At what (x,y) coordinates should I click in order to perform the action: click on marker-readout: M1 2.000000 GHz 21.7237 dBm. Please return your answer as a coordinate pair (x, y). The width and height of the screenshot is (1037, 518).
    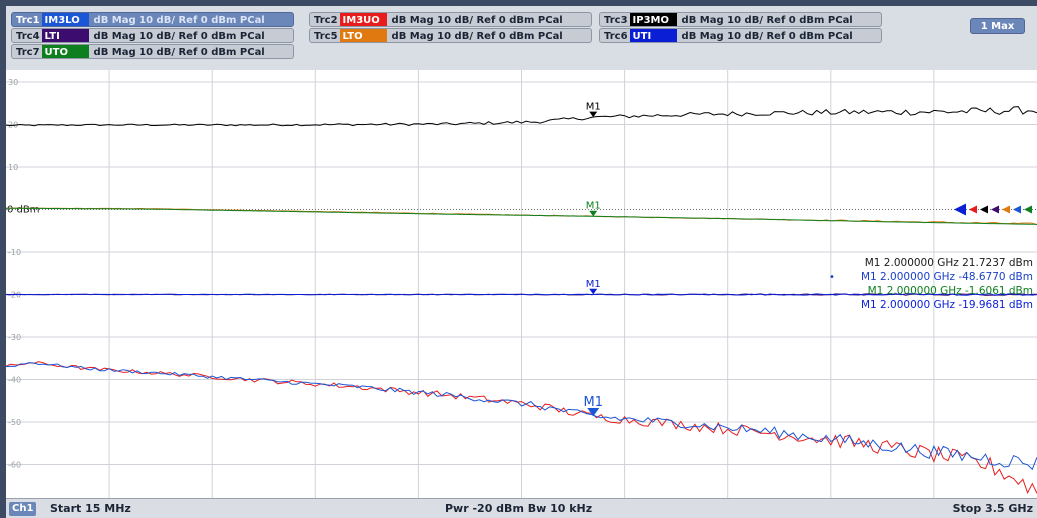
    Looking at the image, I should click on (949, 263).